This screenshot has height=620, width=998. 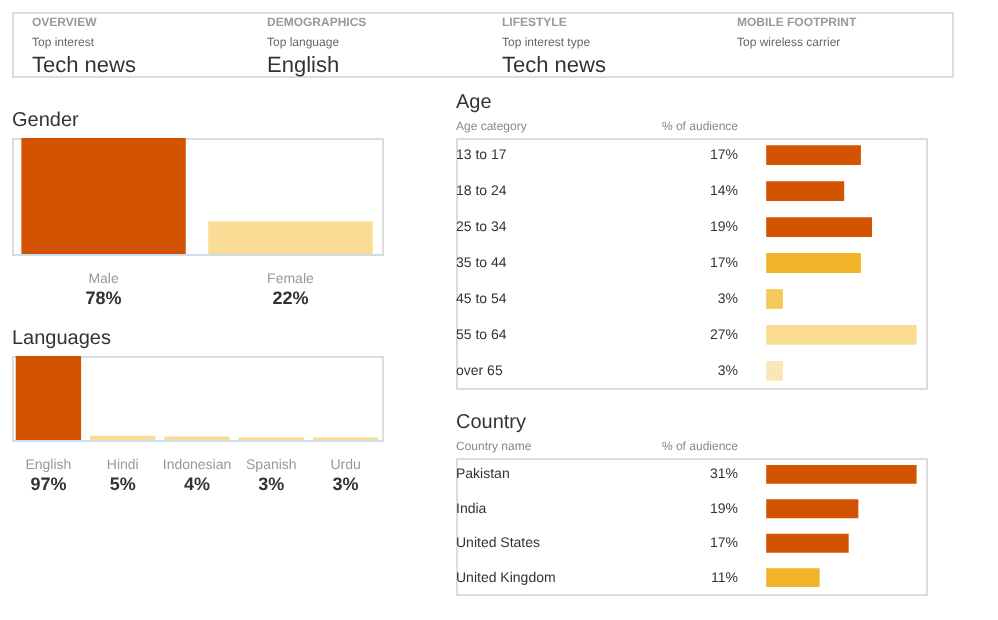 What do you see at coordinates (303, 66) in the screenshot?
I see `text: English` at bounding box center [303, 66].